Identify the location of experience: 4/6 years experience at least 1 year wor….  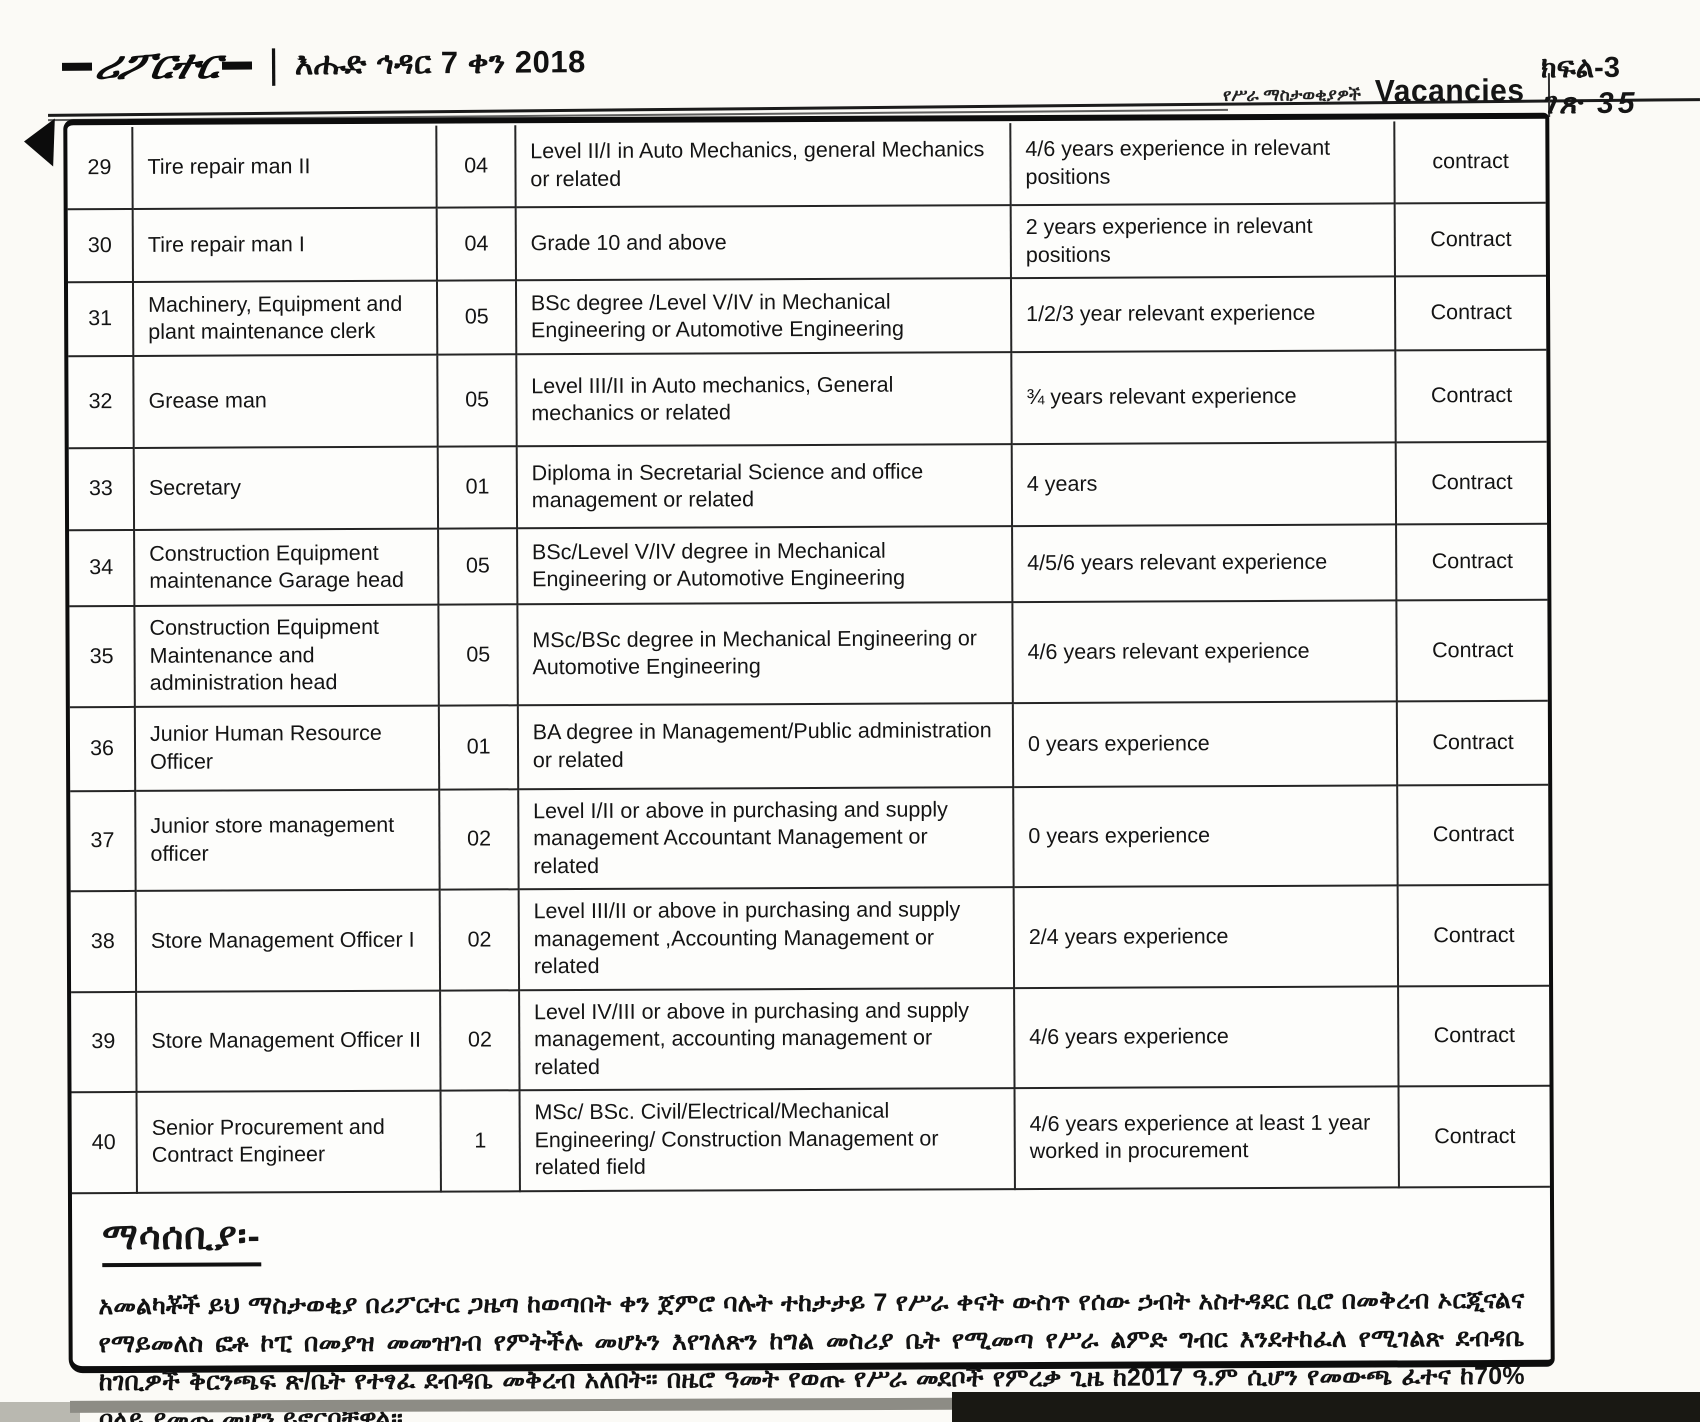
(1207, 1137).